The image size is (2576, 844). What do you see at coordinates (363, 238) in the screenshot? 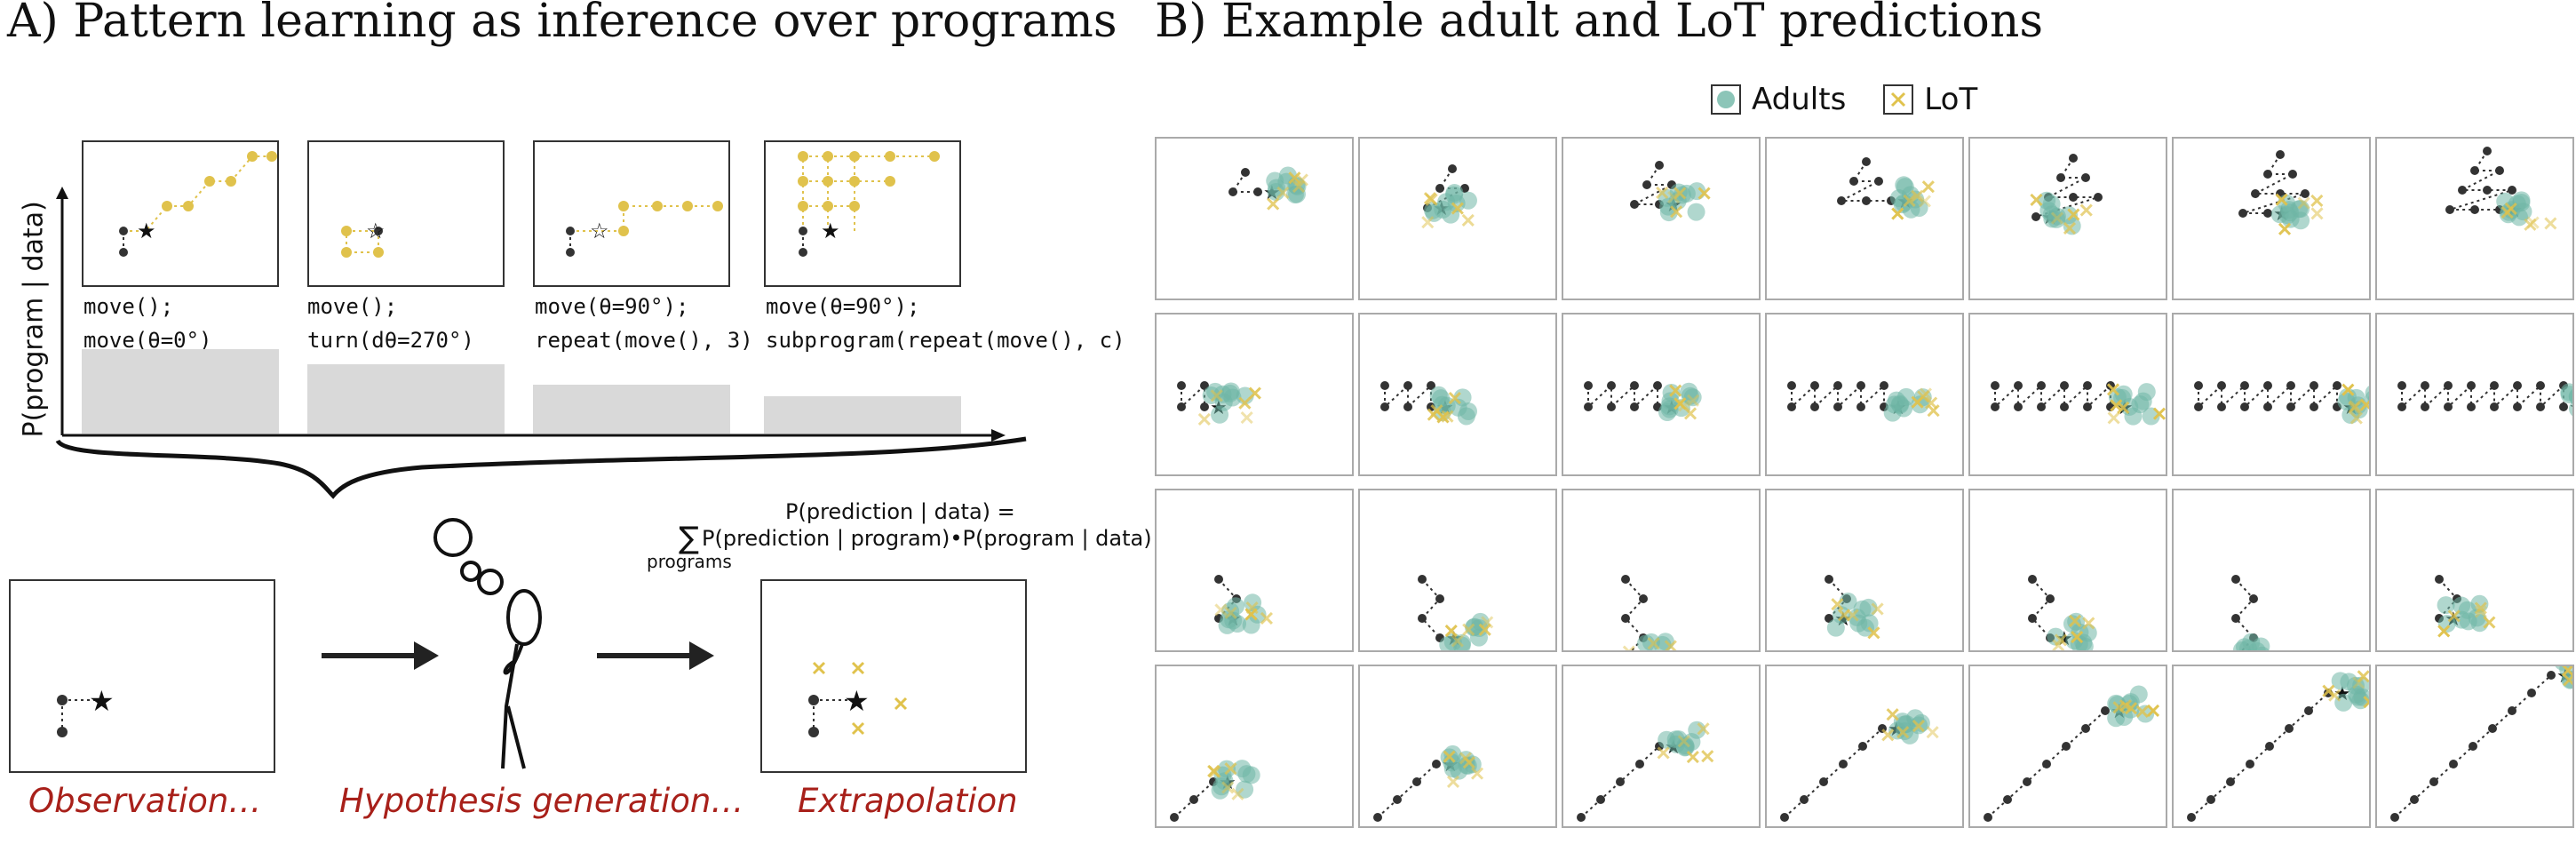
I see `program-2-pattern: ☆` at bounding box center [363, 238].